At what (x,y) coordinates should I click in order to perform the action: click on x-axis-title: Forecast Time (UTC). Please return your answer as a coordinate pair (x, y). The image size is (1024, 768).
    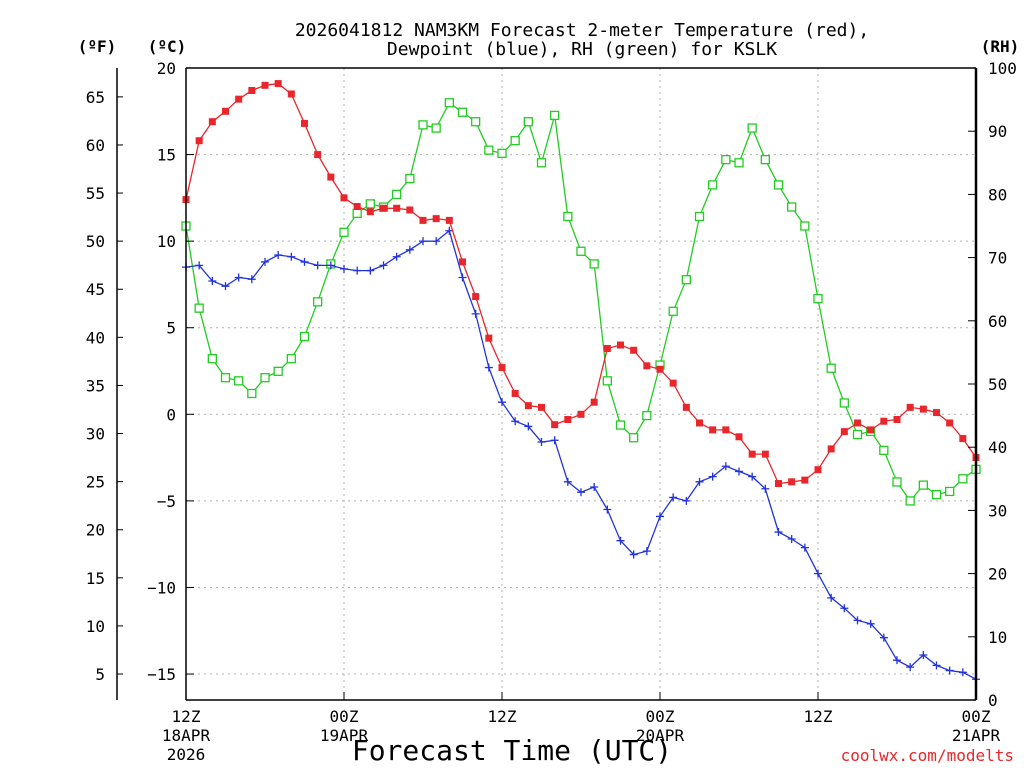
    Looking at the image, I should click on (512, 750).